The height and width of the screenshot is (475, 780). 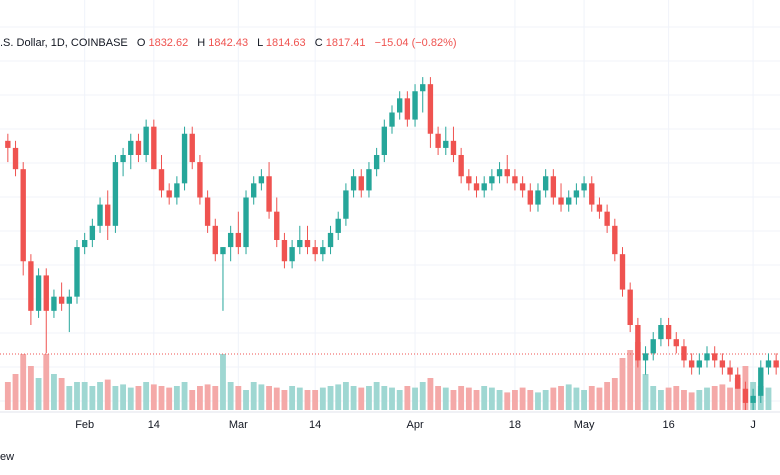 What do you see at coordinates (416, 43) in the screenshot?
I see `legend-change: −15.04 (−0.82%)` at bounding box center [416, 43].